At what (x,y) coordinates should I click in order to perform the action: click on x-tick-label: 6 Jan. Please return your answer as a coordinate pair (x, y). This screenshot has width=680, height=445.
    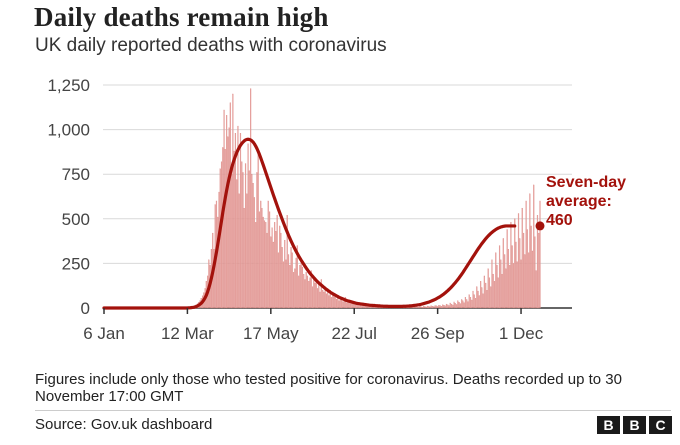
    Looking at the image, I should click on (104, 333).